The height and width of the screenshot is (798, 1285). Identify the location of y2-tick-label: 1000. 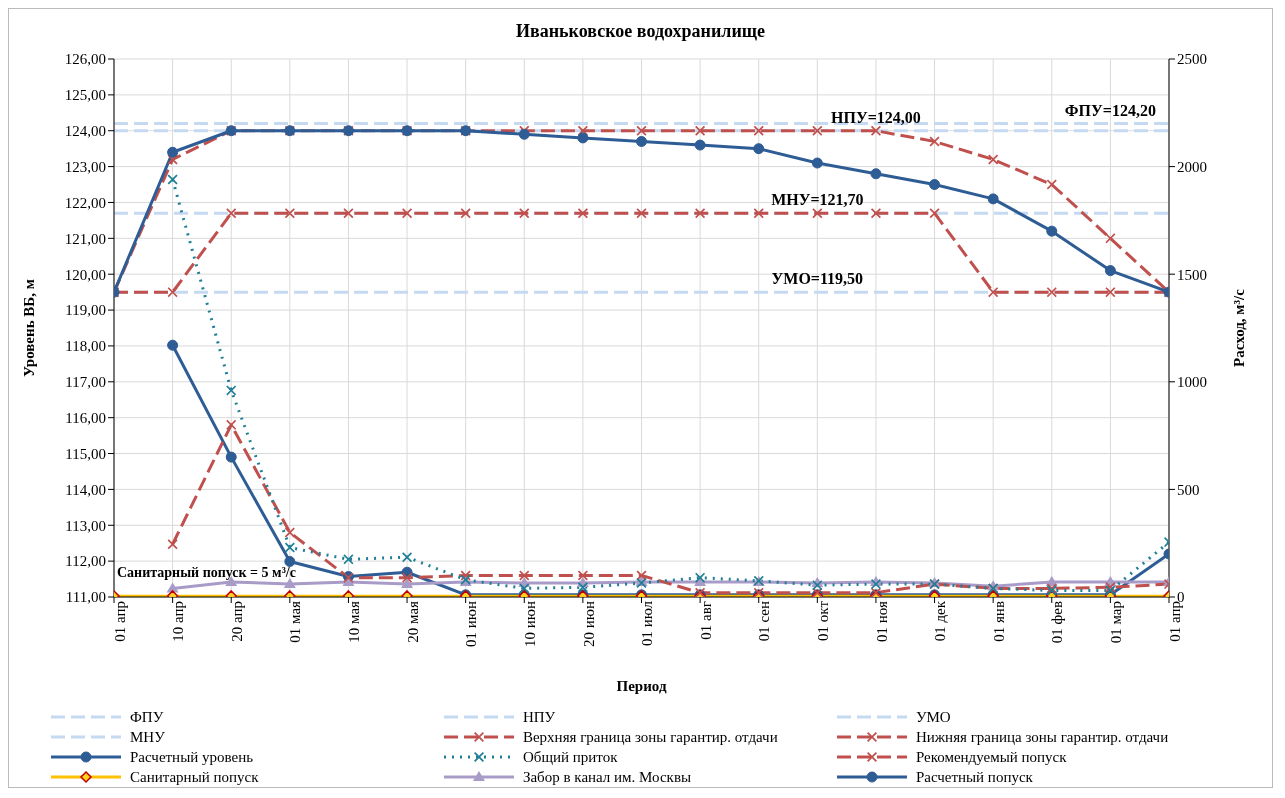
(1192, 382).